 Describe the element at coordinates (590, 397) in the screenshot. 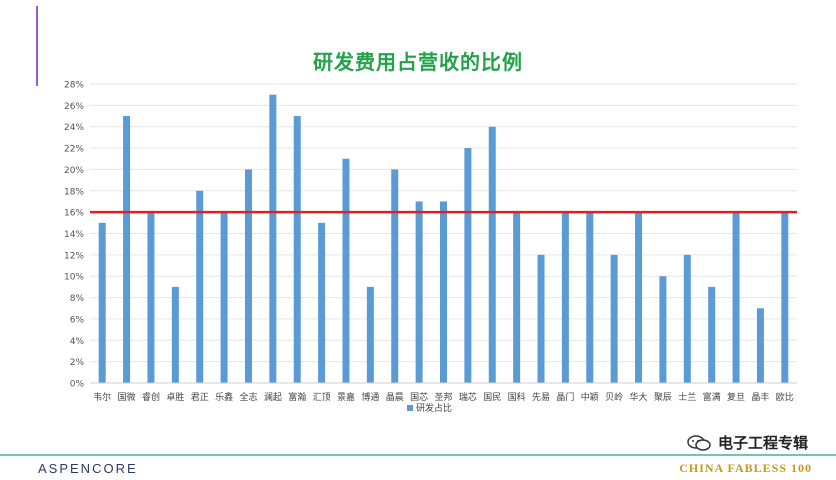

I see `x-tick-label: 中颖` at that location.